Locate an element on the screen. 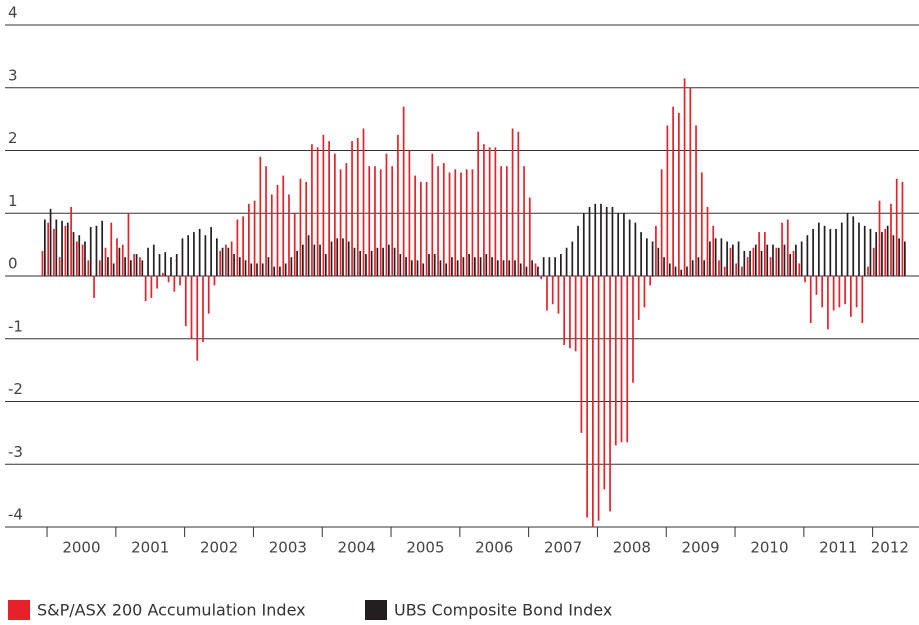 The image size is (919, 625). y-tick-label: 0 is located at coordinates (13, 264).